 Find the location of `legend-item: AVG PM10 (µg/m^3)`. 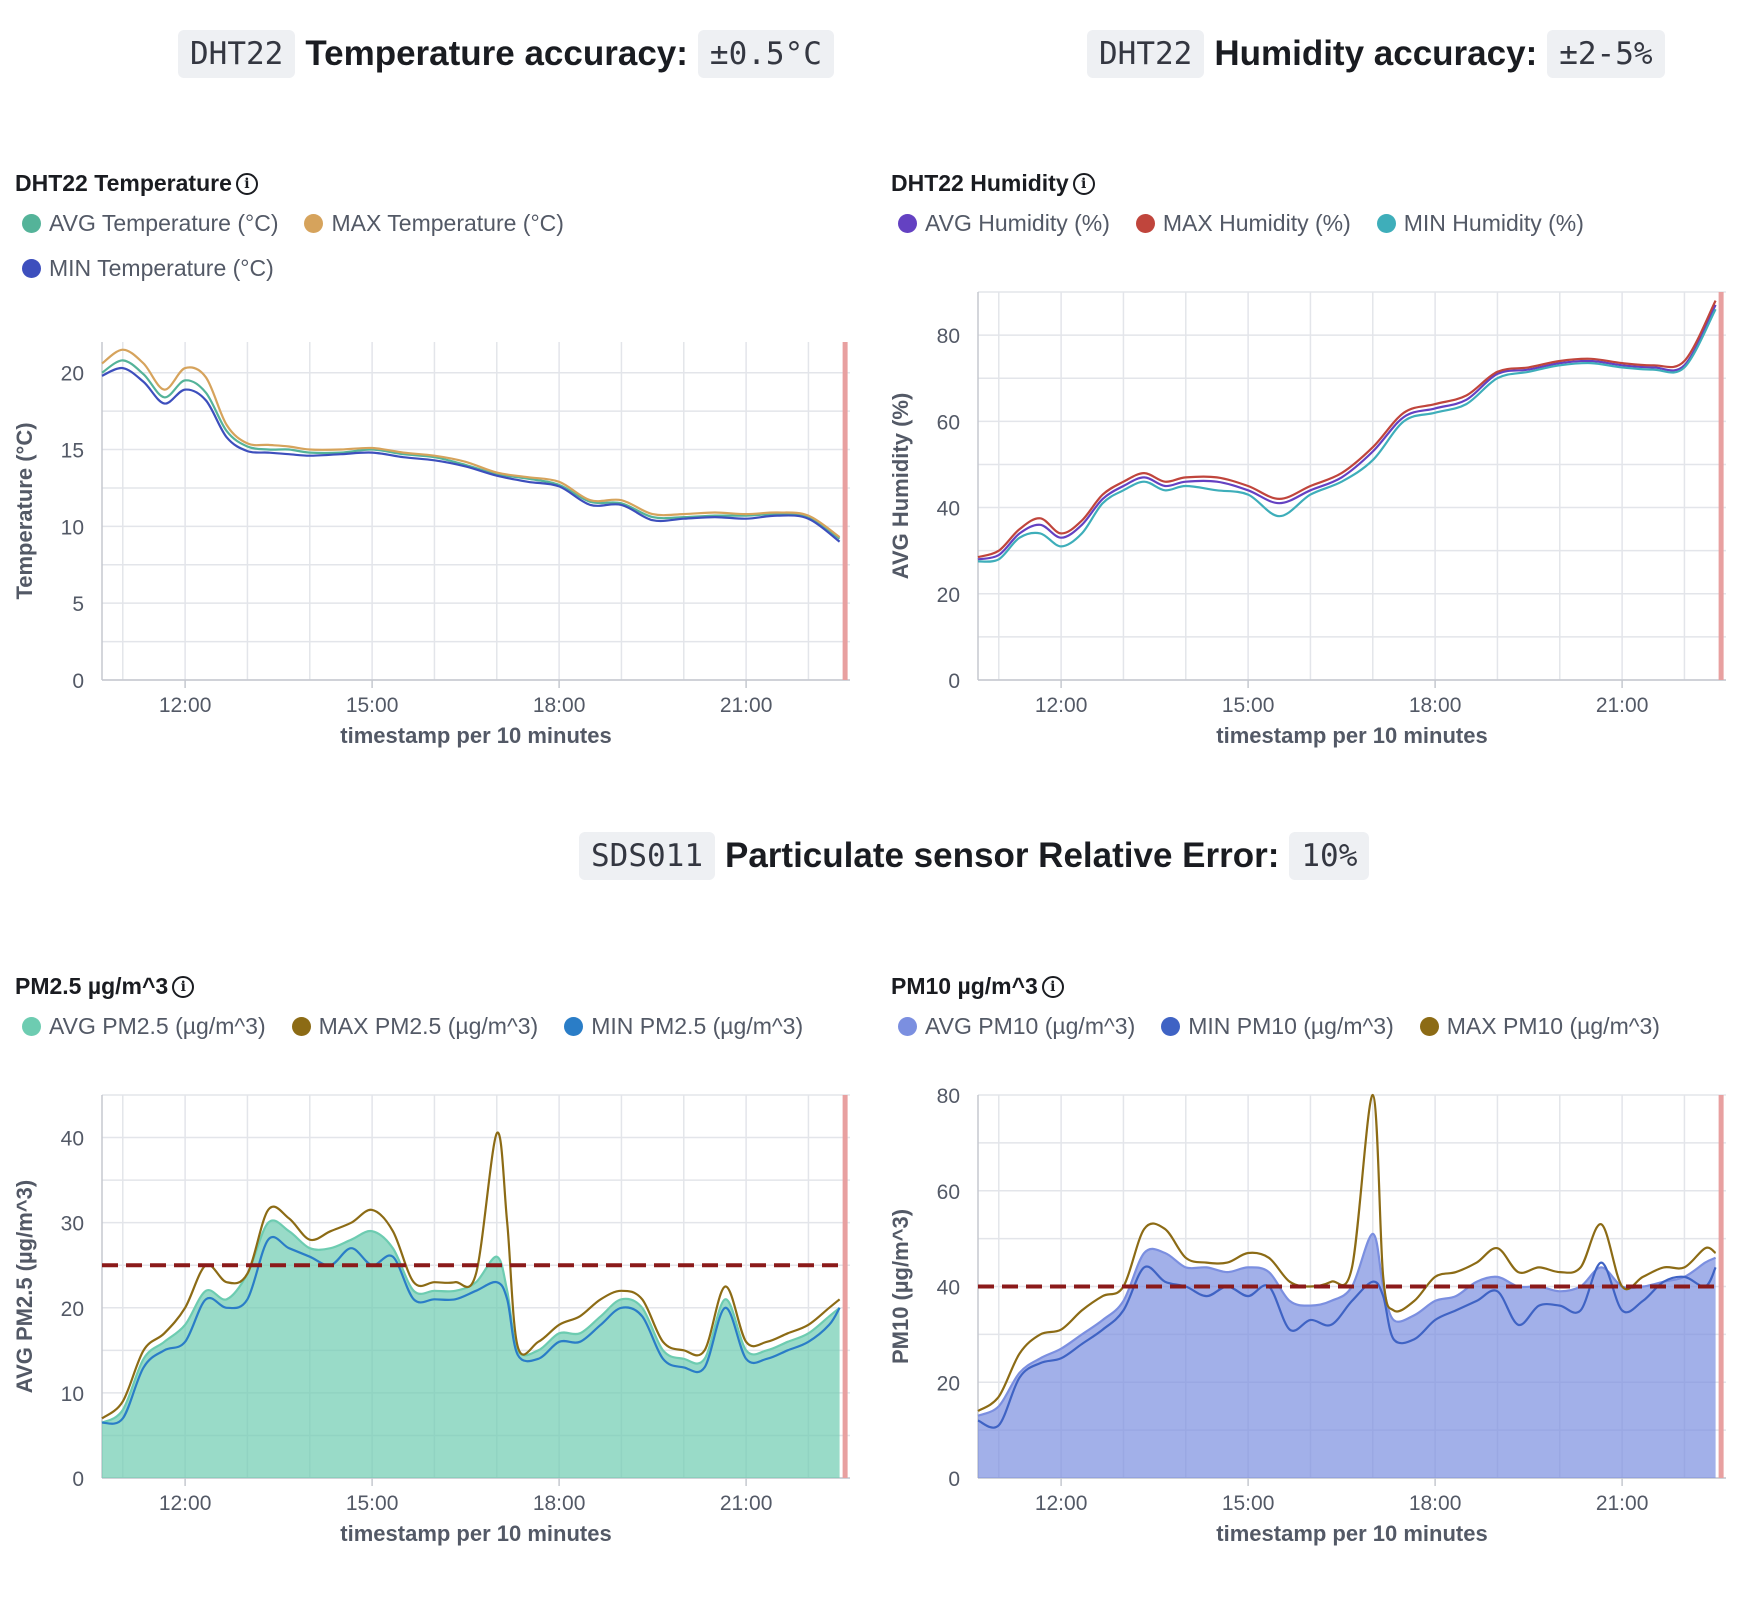

legend-item: AVG PM10 (µg/m^3) is located at coordinates (1016, 1026).